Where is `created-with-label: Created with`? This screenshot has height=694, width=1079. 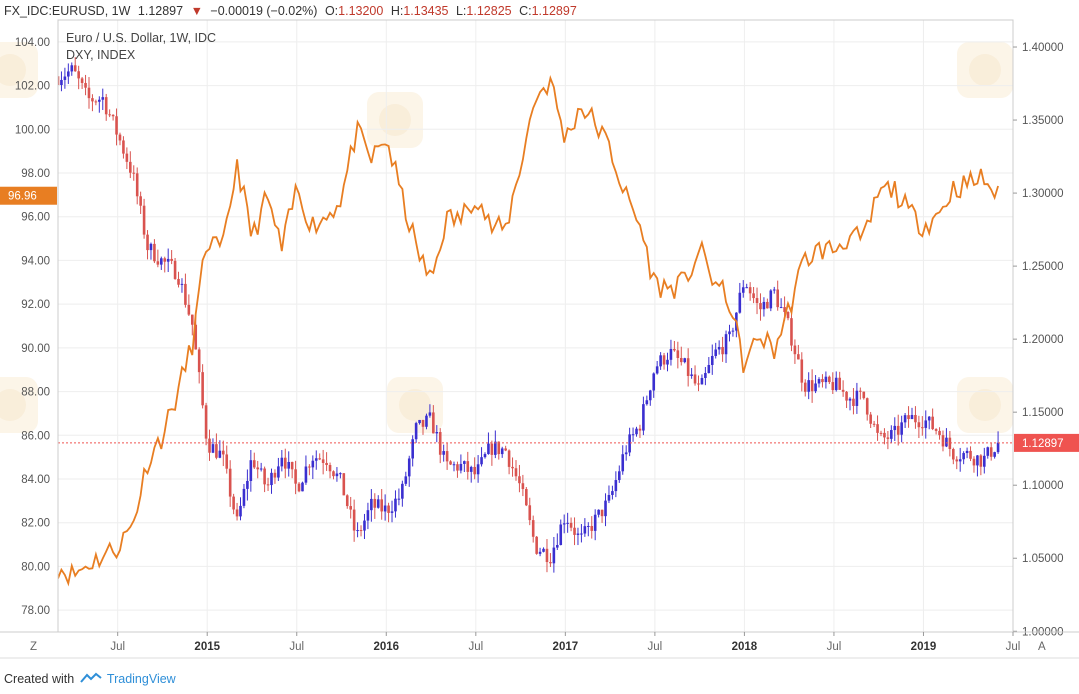 created-with-label: Created with is located at coordinates (39, 679).